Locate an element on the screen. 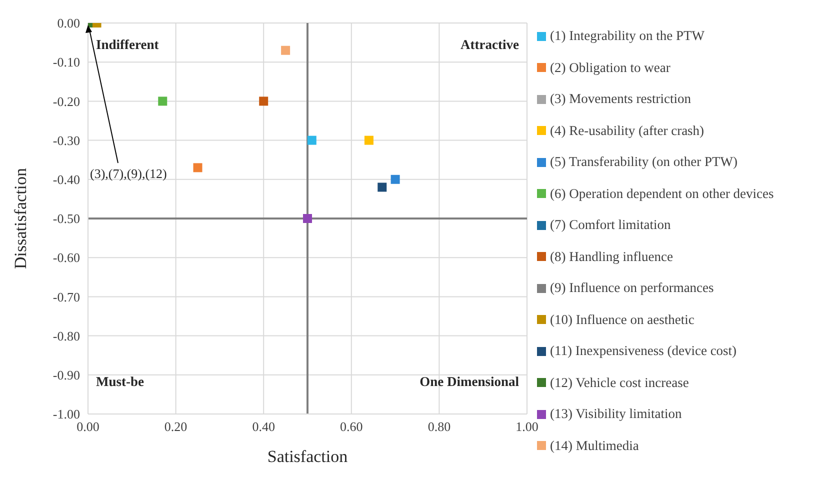 The height and width of the screenshot is (482, 828). y-tick-label: -1.00 is located at coordinates (66, 414).